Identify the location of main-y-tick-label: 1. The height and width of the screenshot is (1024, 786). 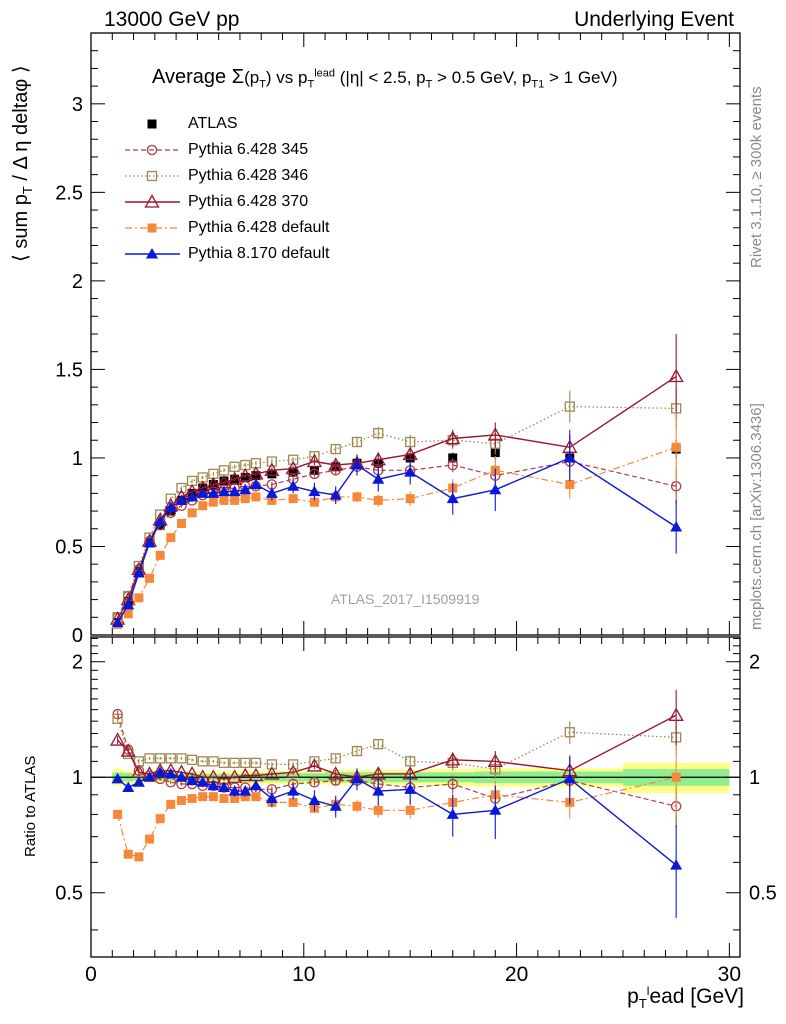
(77, 459).